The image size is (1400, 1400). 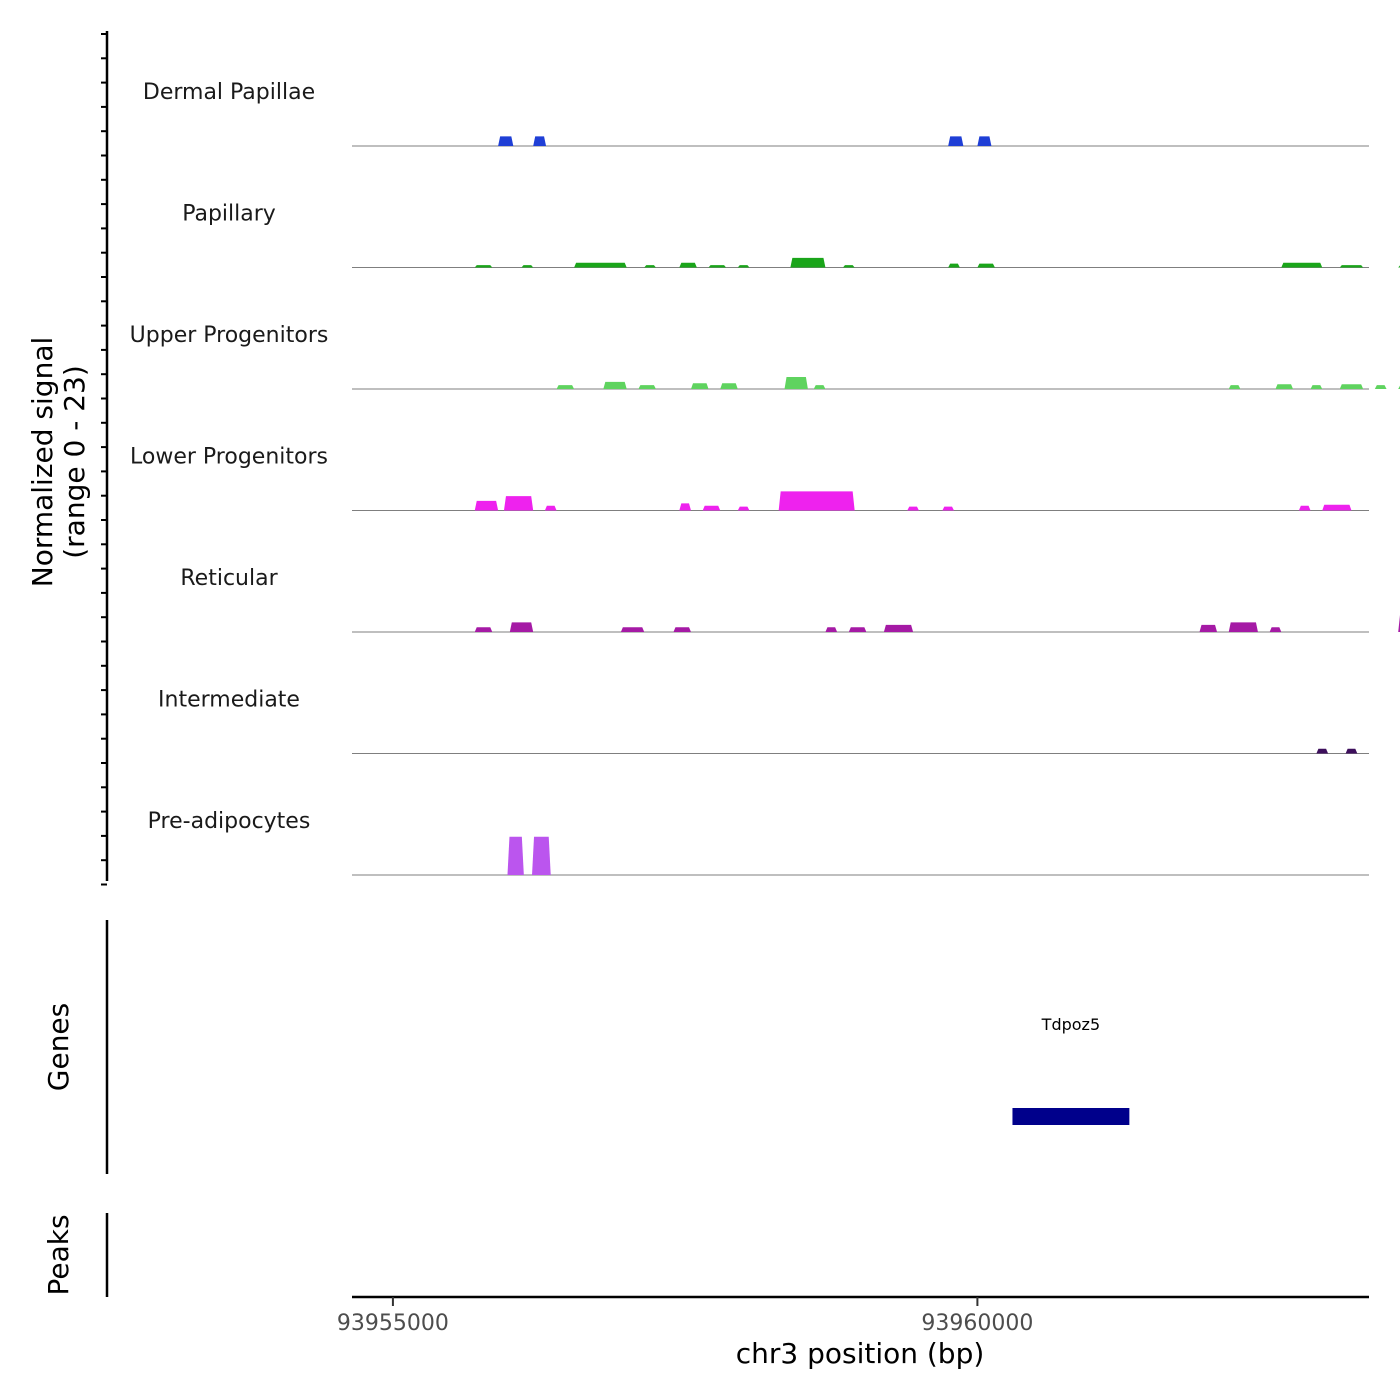 What do you see at coordinates (977, 1323) in the screenshot?
I see `x-tick-label: 93960000` at bounding box center [977, 1323].